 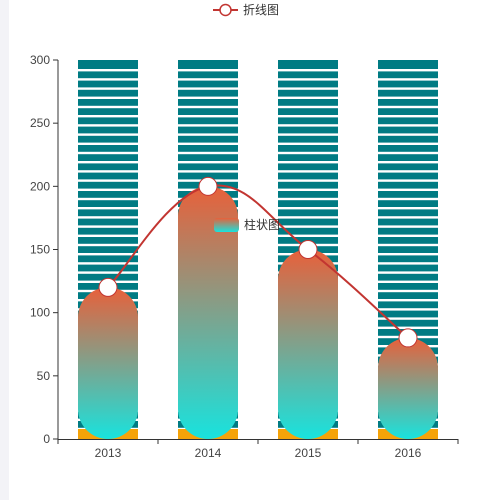 What do you see at coordinates (108, 453) in the screenshot?
I see `x-tick-label: 2013` at bounding box center [108, 453].